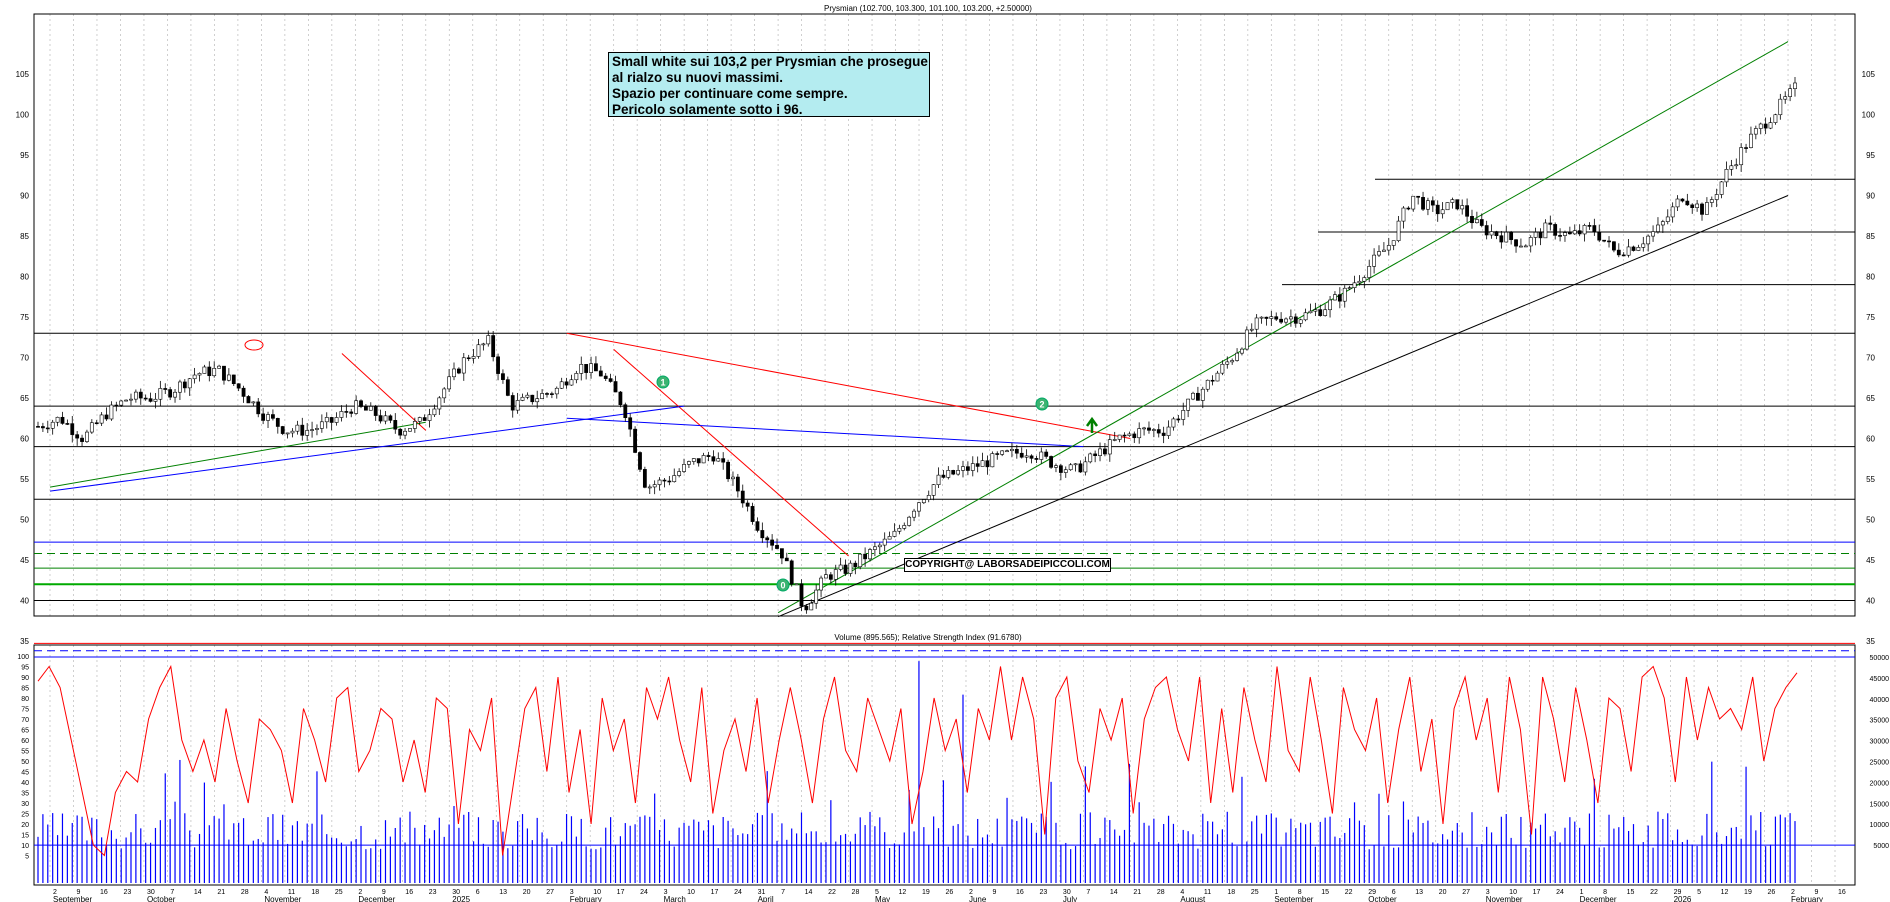  Describe the element at coordinates (1880, 658) in the screenshot. I see `volume-tick-label: 50000` at that location.